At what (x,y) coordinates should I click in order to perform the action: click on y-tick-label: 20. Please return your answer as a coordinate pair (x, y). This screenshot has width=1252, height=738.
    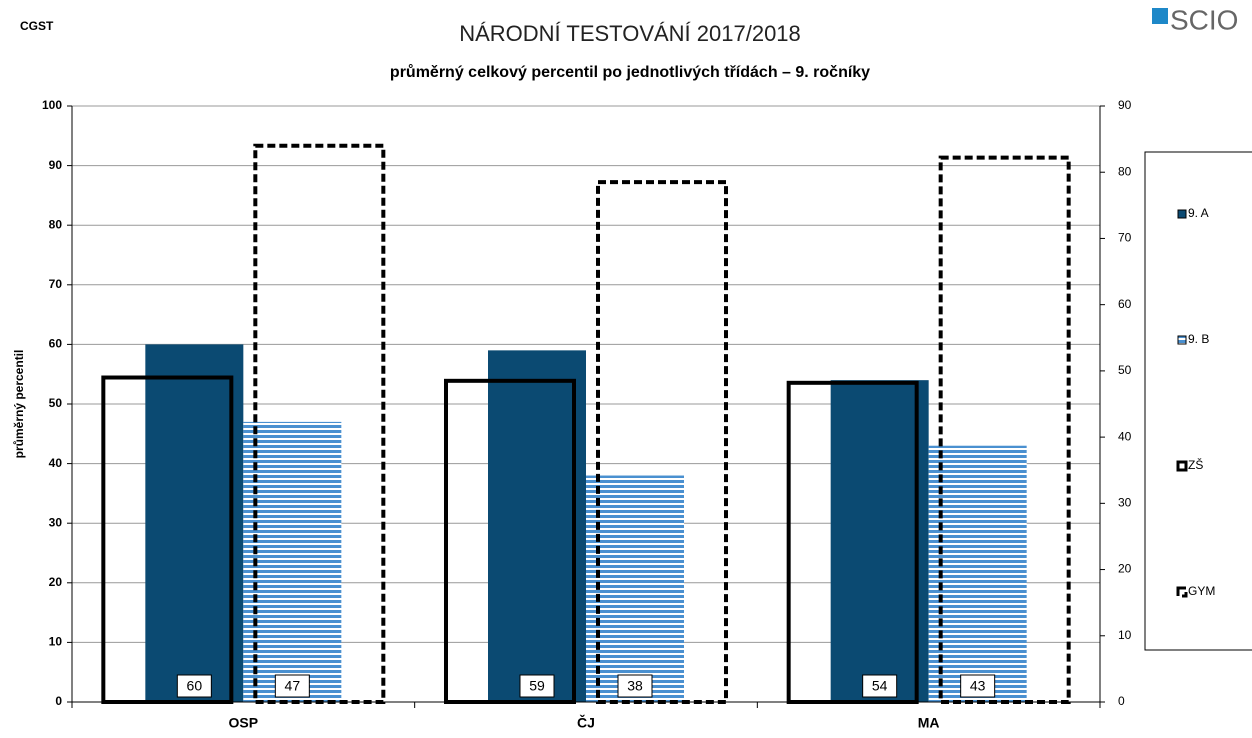
    Looking at the image, I should click on (56, 582).